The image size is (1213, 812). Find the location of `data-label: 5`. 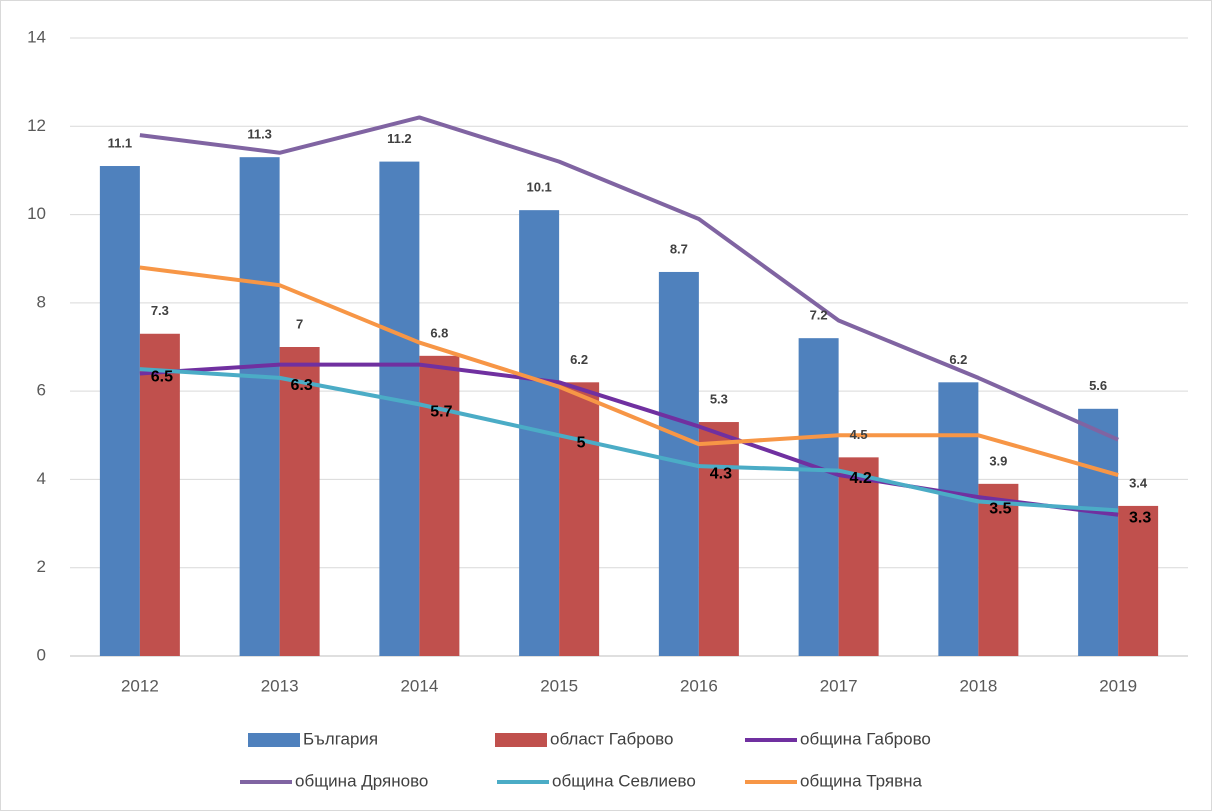

data-label: 5 is located at coordinates (581, 443).